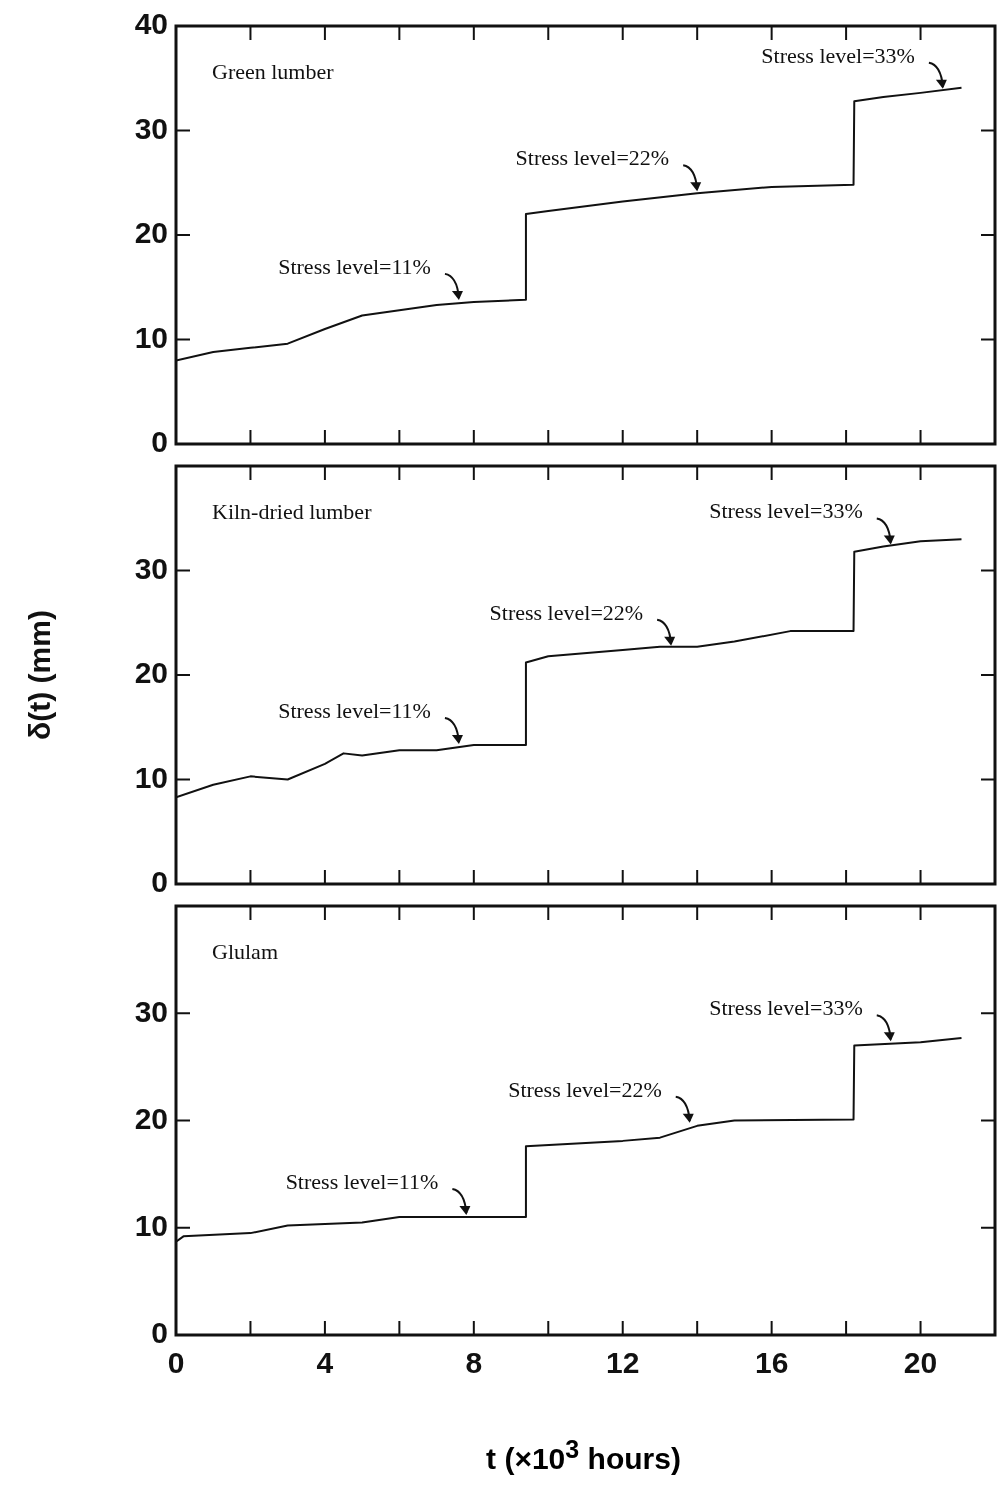  What do you see at coordinates (474, 1363) in the screenshot?
I see `x-tick-label: 8` at bounding box center [474, 1363].